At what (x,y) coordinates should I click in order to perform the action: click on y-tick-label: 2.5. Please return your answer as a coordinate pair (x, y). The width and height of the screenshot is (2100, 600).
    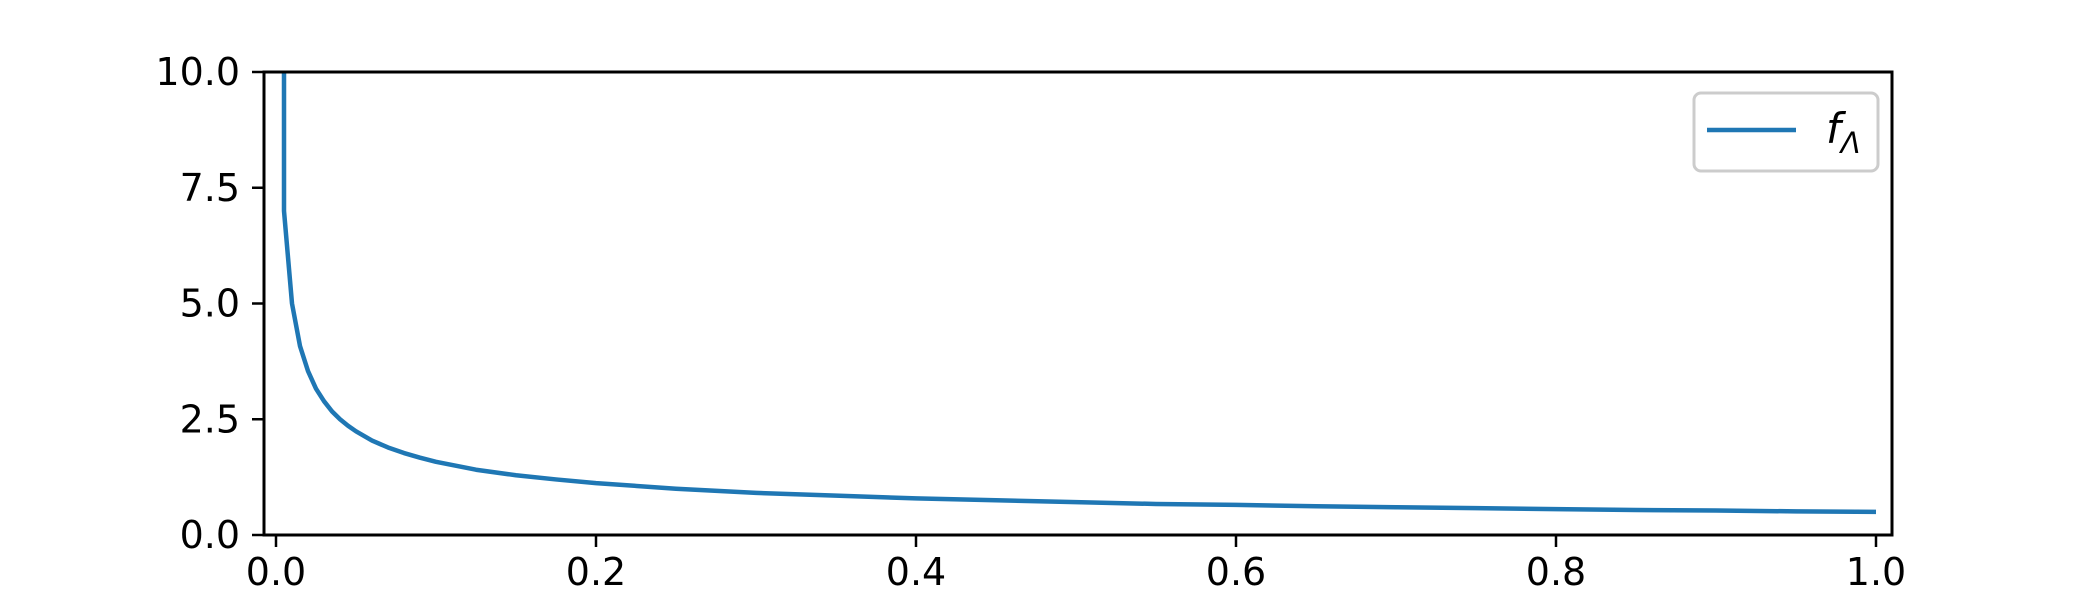
    Looking at the image, I should click on (210, 419).